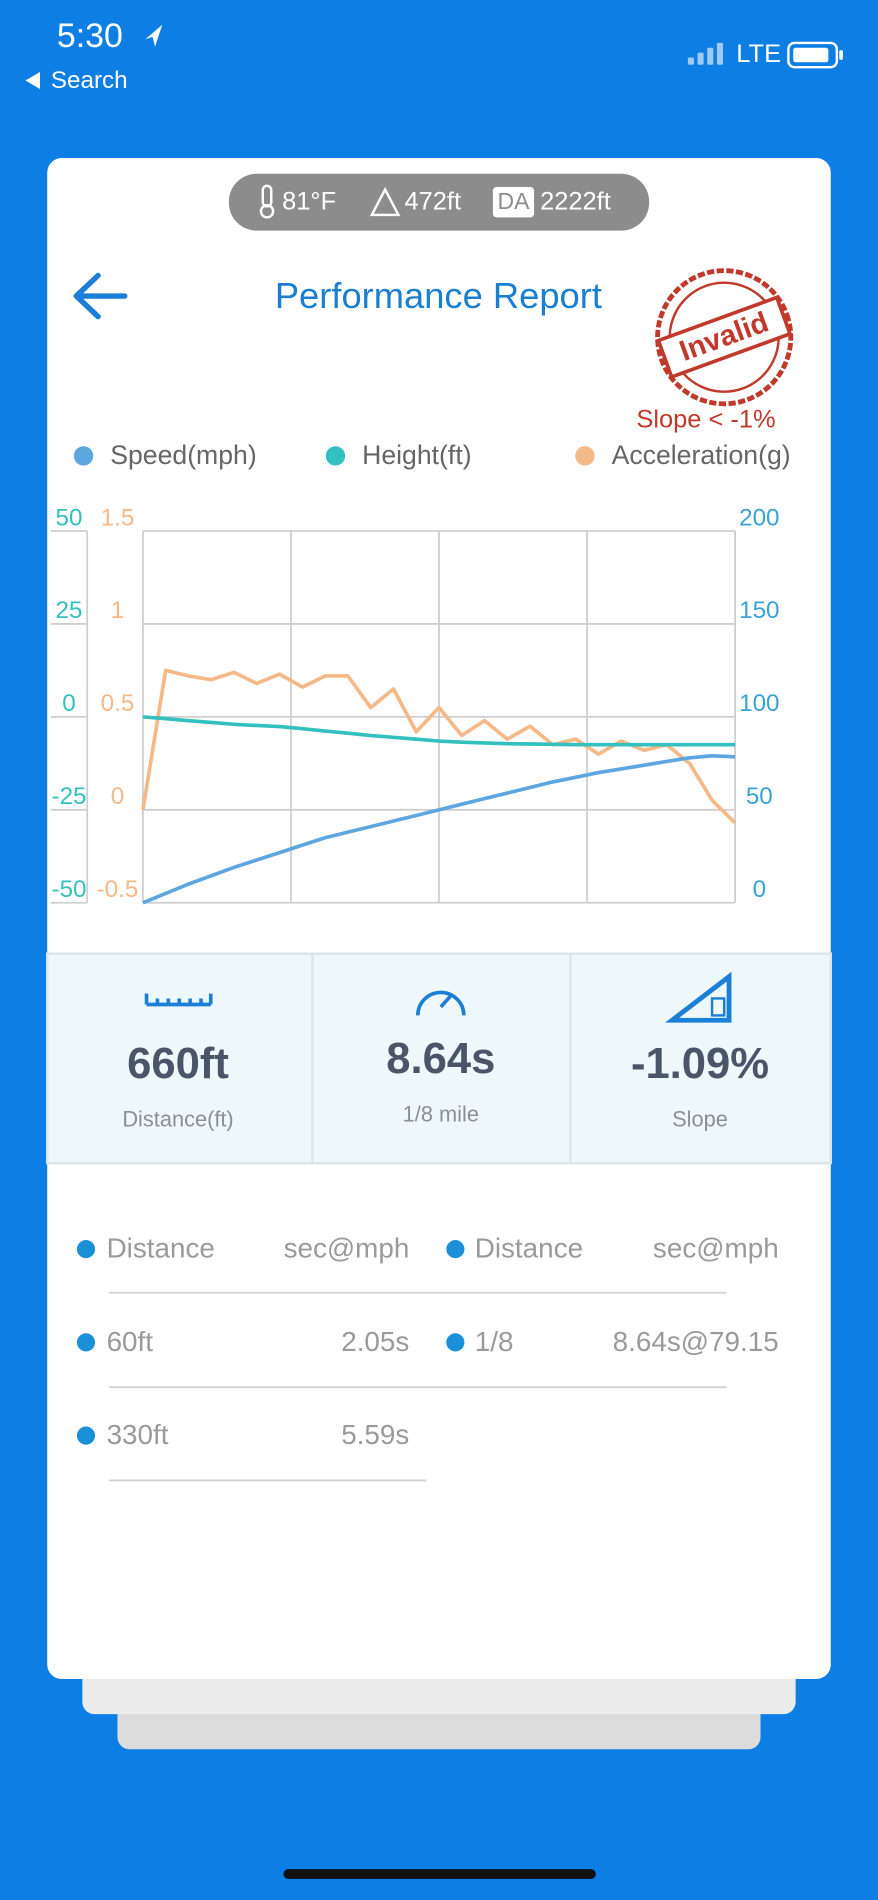  Describe the element at coordinates (69, 796) in the screenshot. I see `y-tick-label: -25` at that location.